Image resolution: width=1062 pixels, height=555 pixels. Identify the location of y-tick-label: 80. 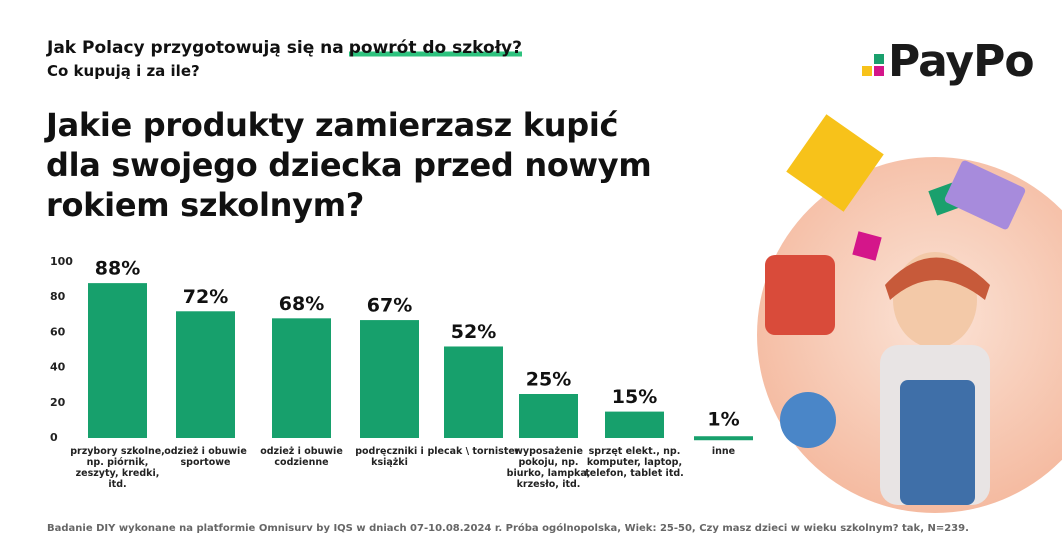
(58, 296).